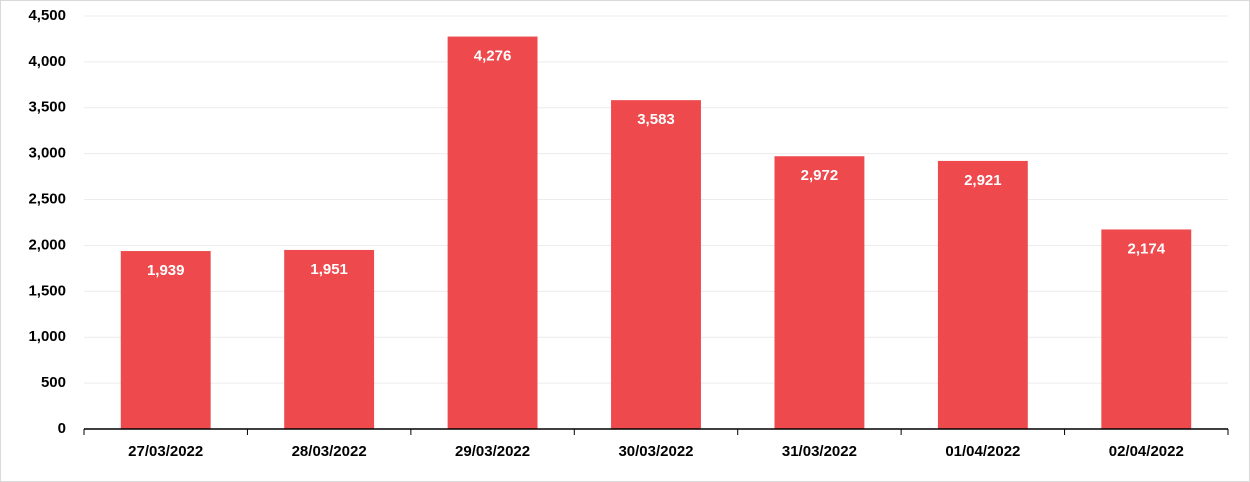 The width and height of the screenshot is (1250, 482). What do you see at coordinates (656, 119) in the screenshot?
I see `data-label: 3,583` at bounding box center [656, 119].